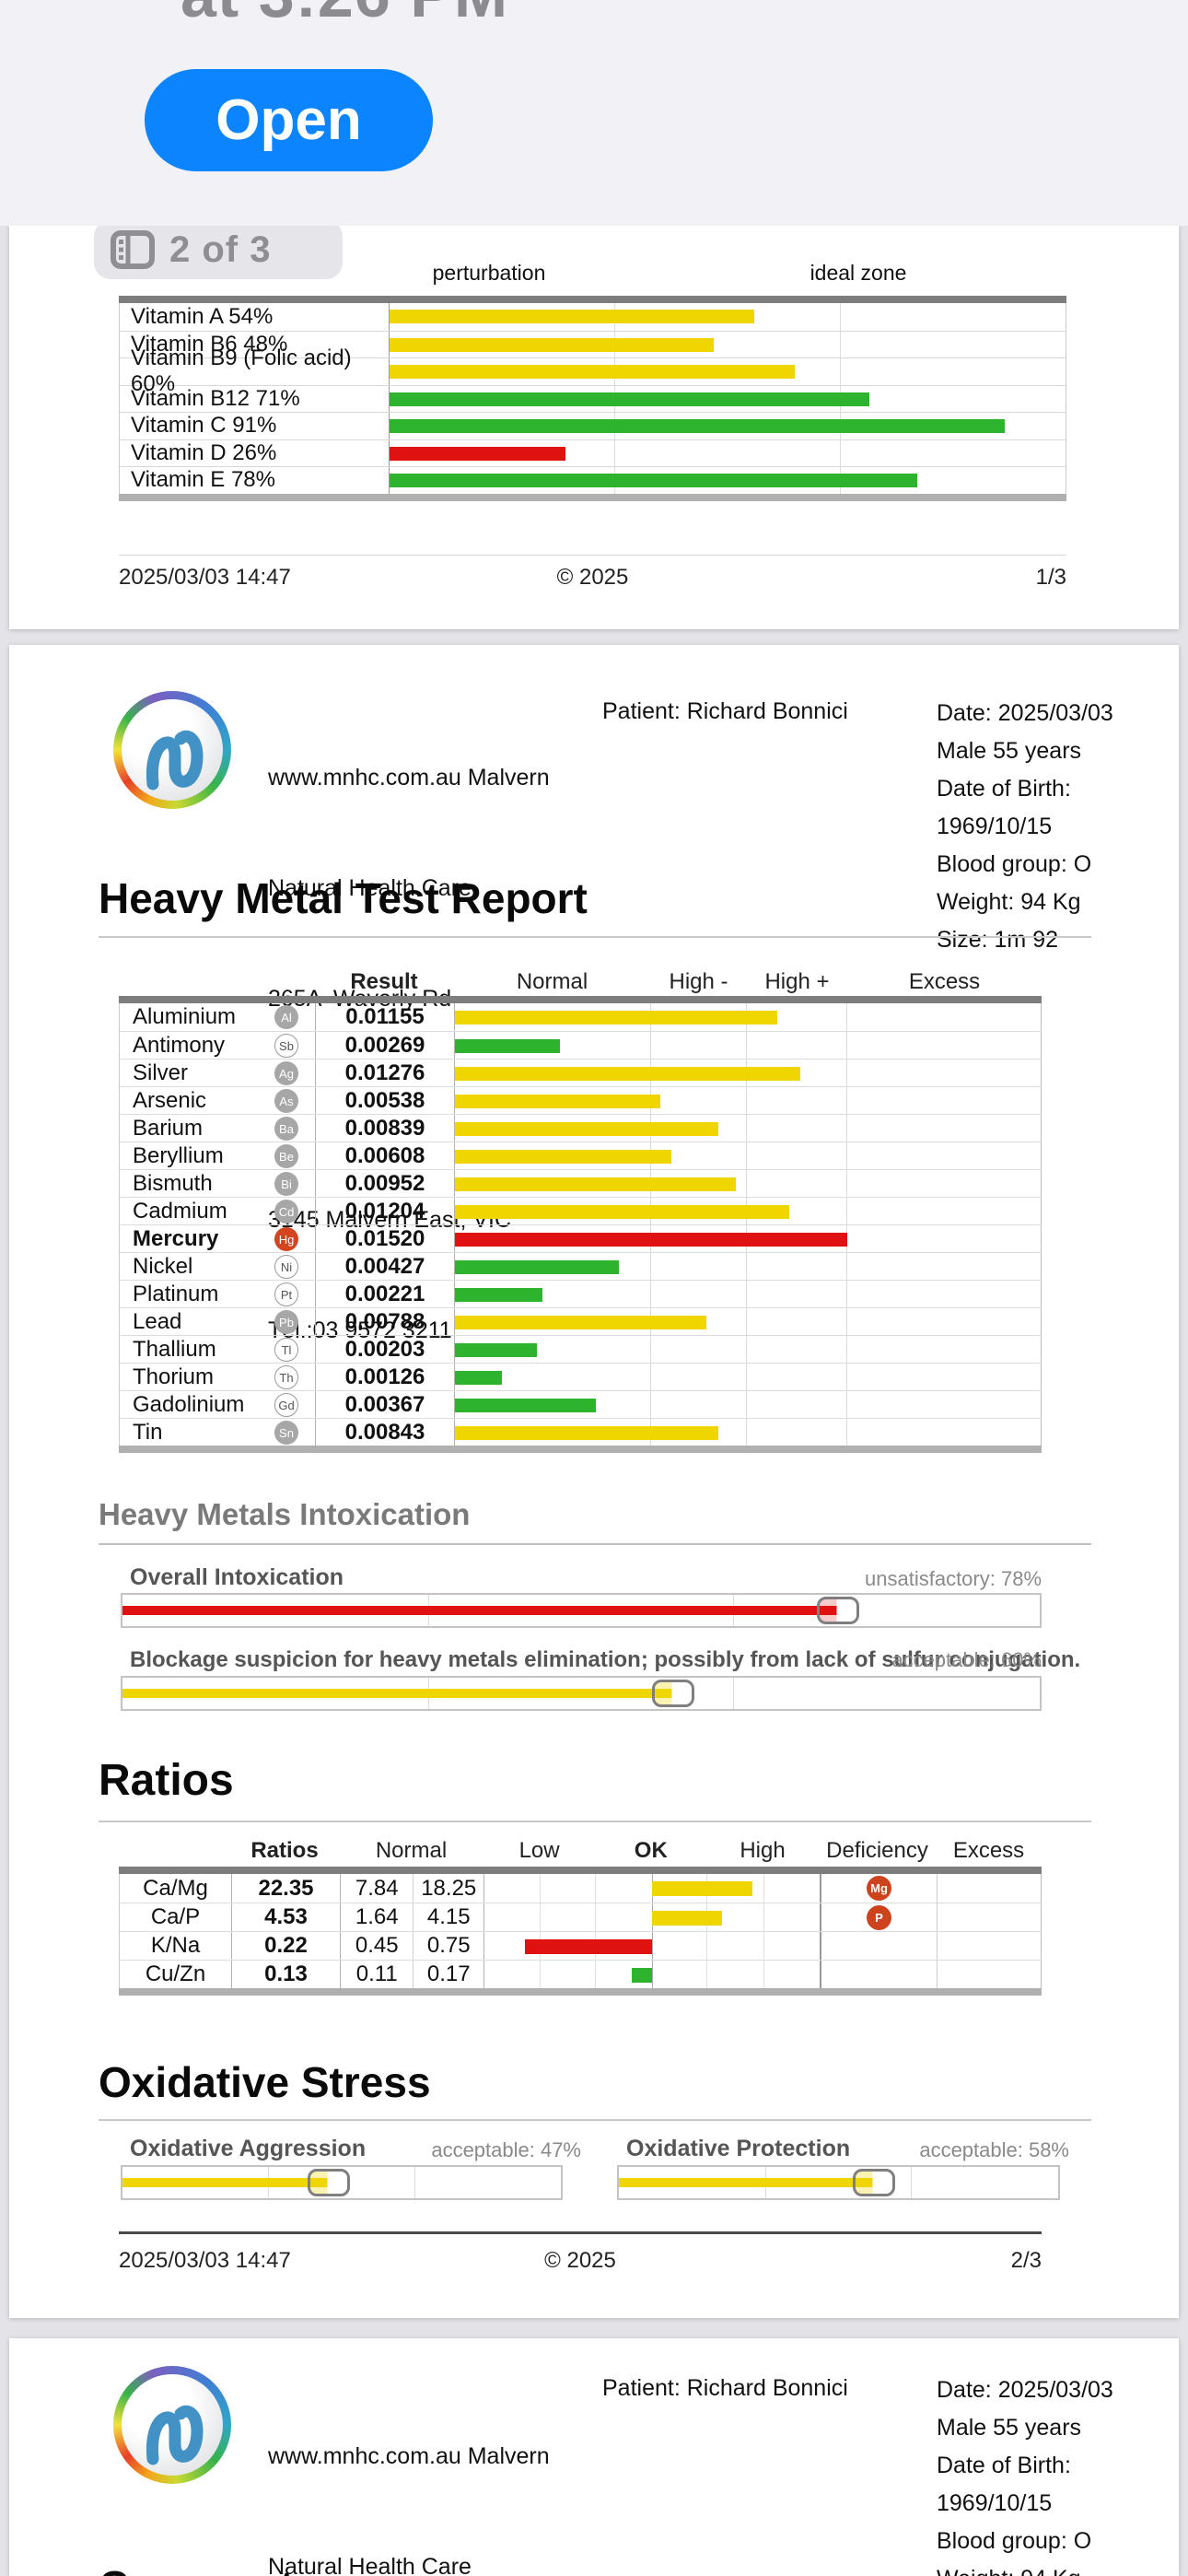  What do you see at coordinates (1025, 713) in the screenshot?
I see `info-date: Date: 2025/03/03` at bounding box center [1025, 713].